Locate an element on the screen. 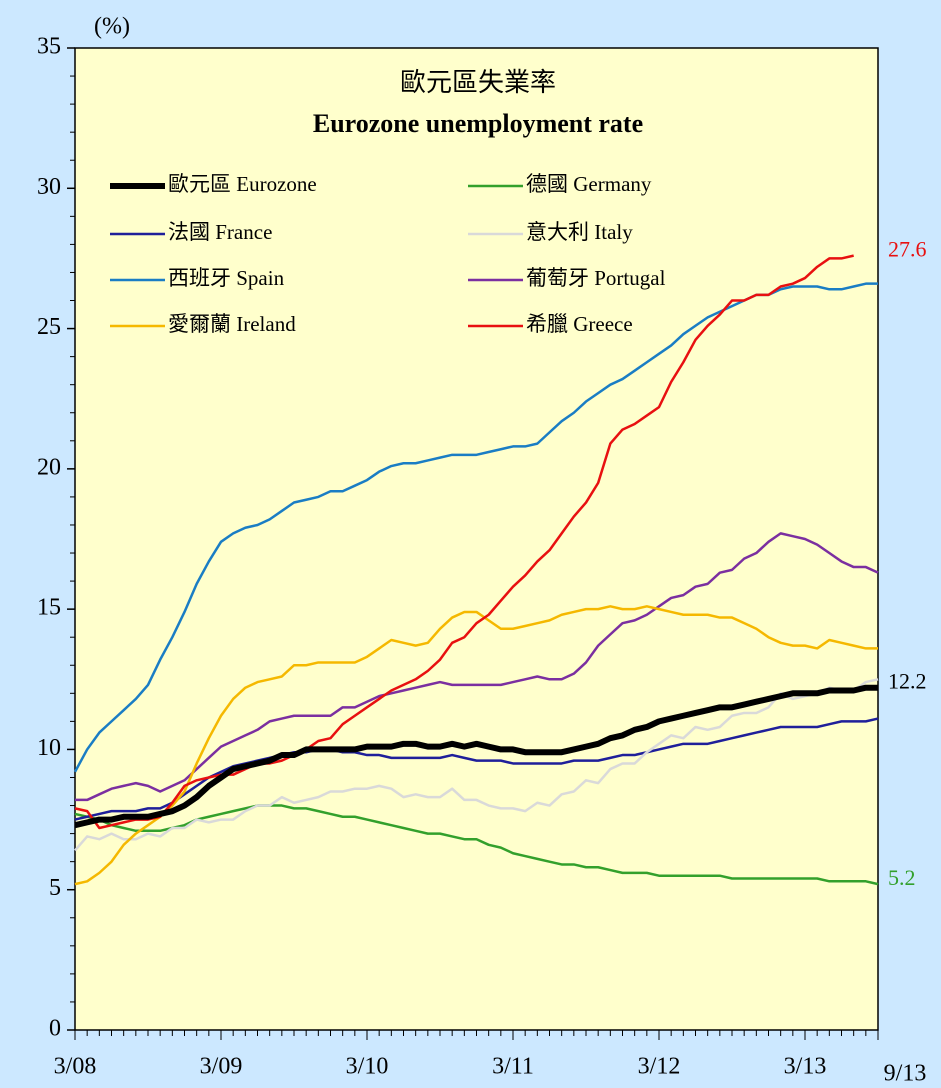 The width and height of the screenshot is (941, 1088). x-tick-label: 9/13 is located at coordinates (905, 1074).